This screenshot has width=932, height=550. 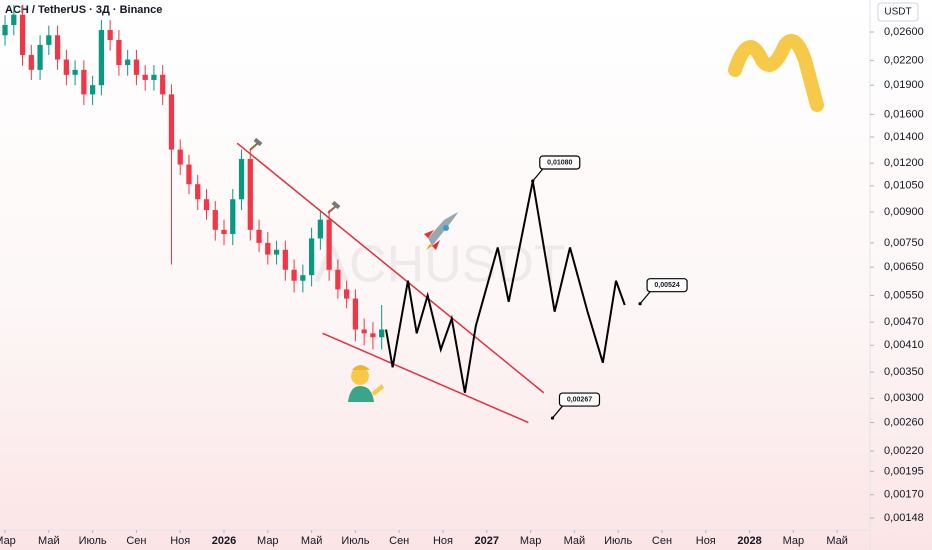 I want to click on y-tick-label: 0,00650, so click(x=904, y=267).